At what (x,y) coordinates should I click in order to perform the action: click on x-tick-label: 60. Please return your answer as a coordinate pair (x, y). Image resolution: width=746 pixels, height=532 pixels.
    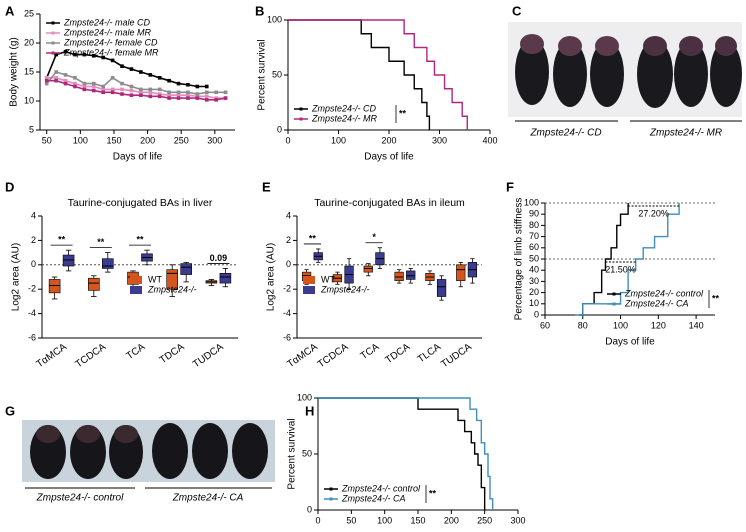
    Looking at the image, I should click on (545, 325).